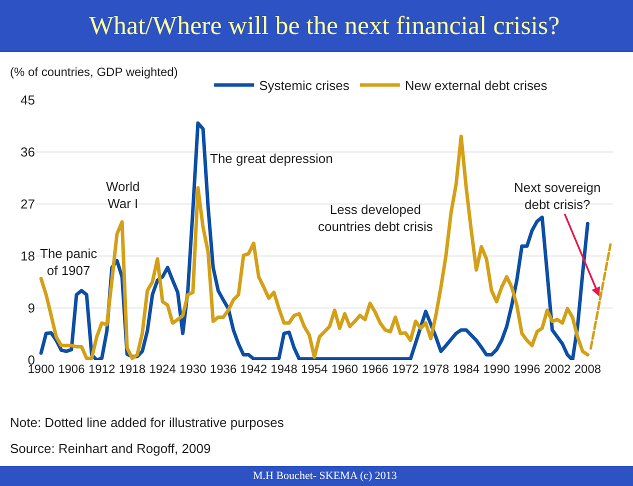  I want to click on x-tick-label: 1936, so click(223, 369).